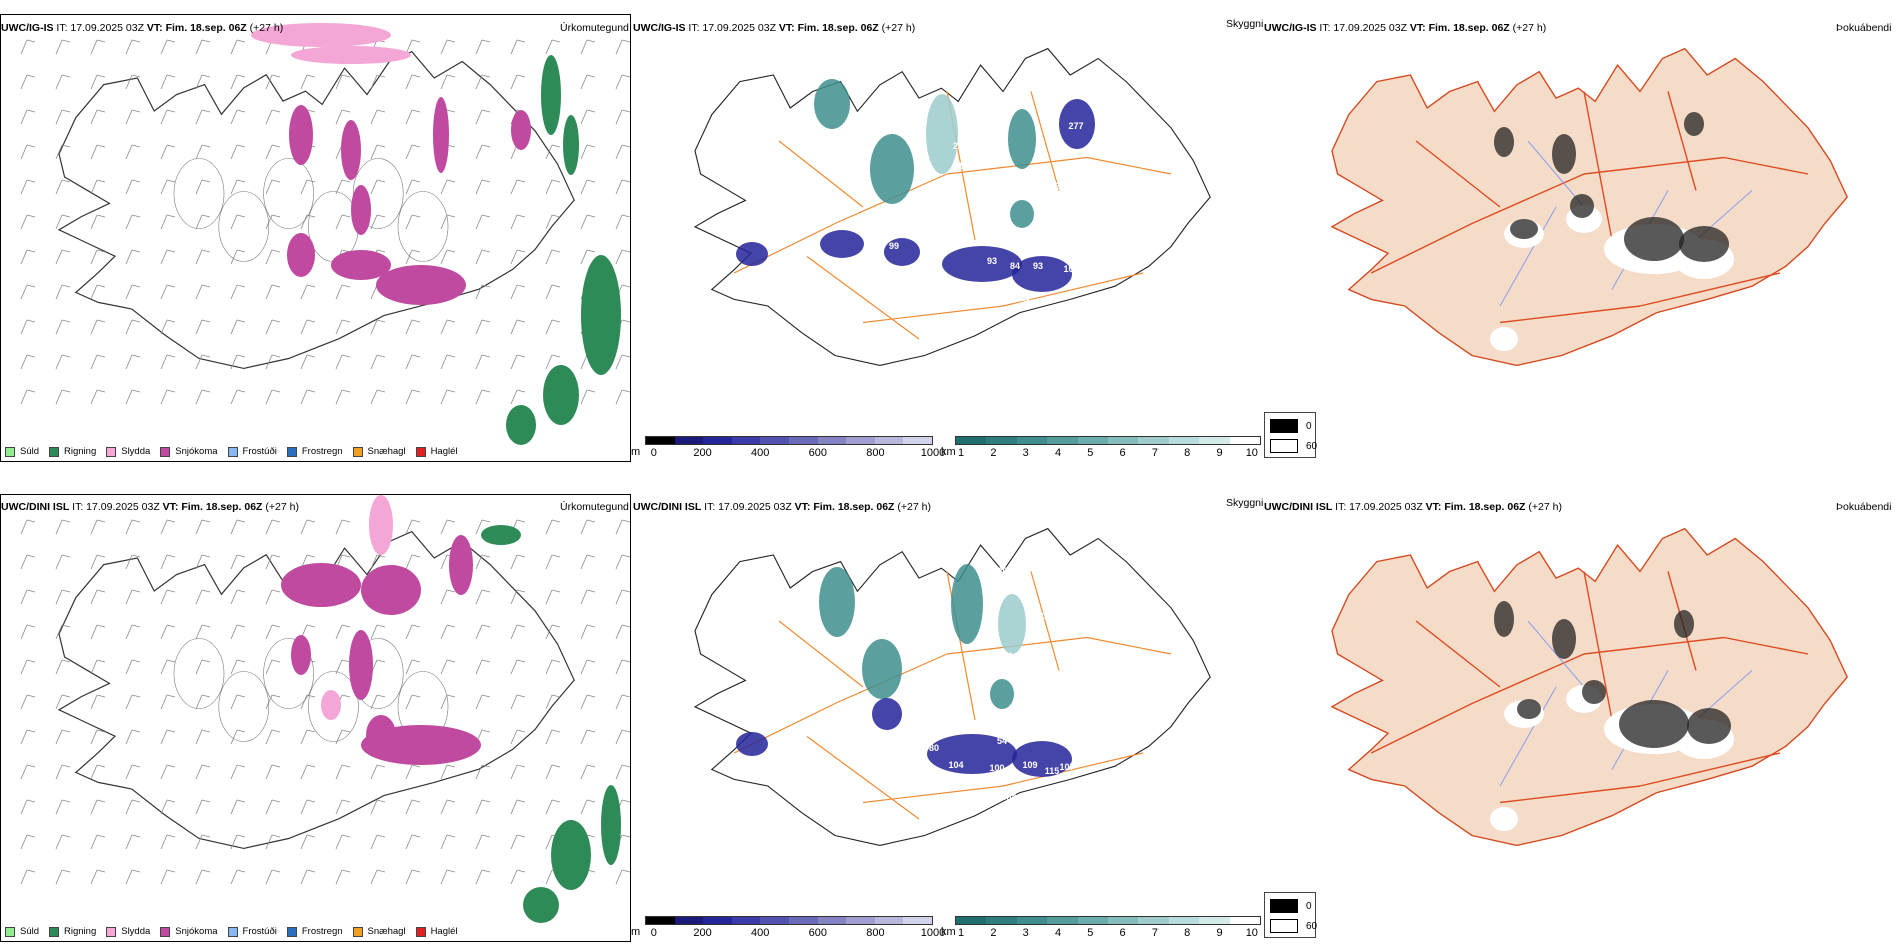 This screenshot has height=950, width=1900. Describe the element at coordinates (288, 673) in the screenshot. I see `terrain-contour` at that location.